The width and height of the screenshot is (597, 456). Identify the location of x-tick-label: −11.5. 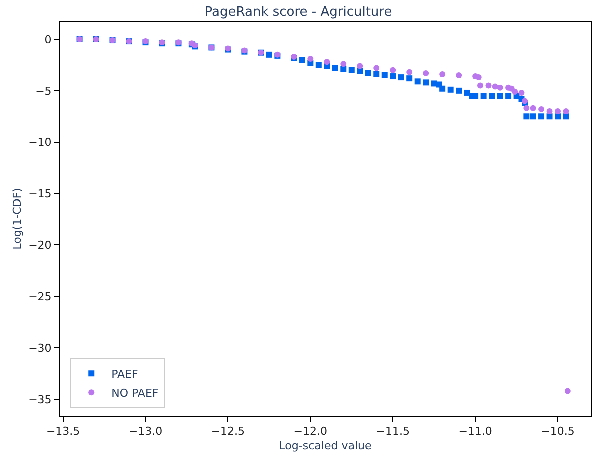
(393, 431).